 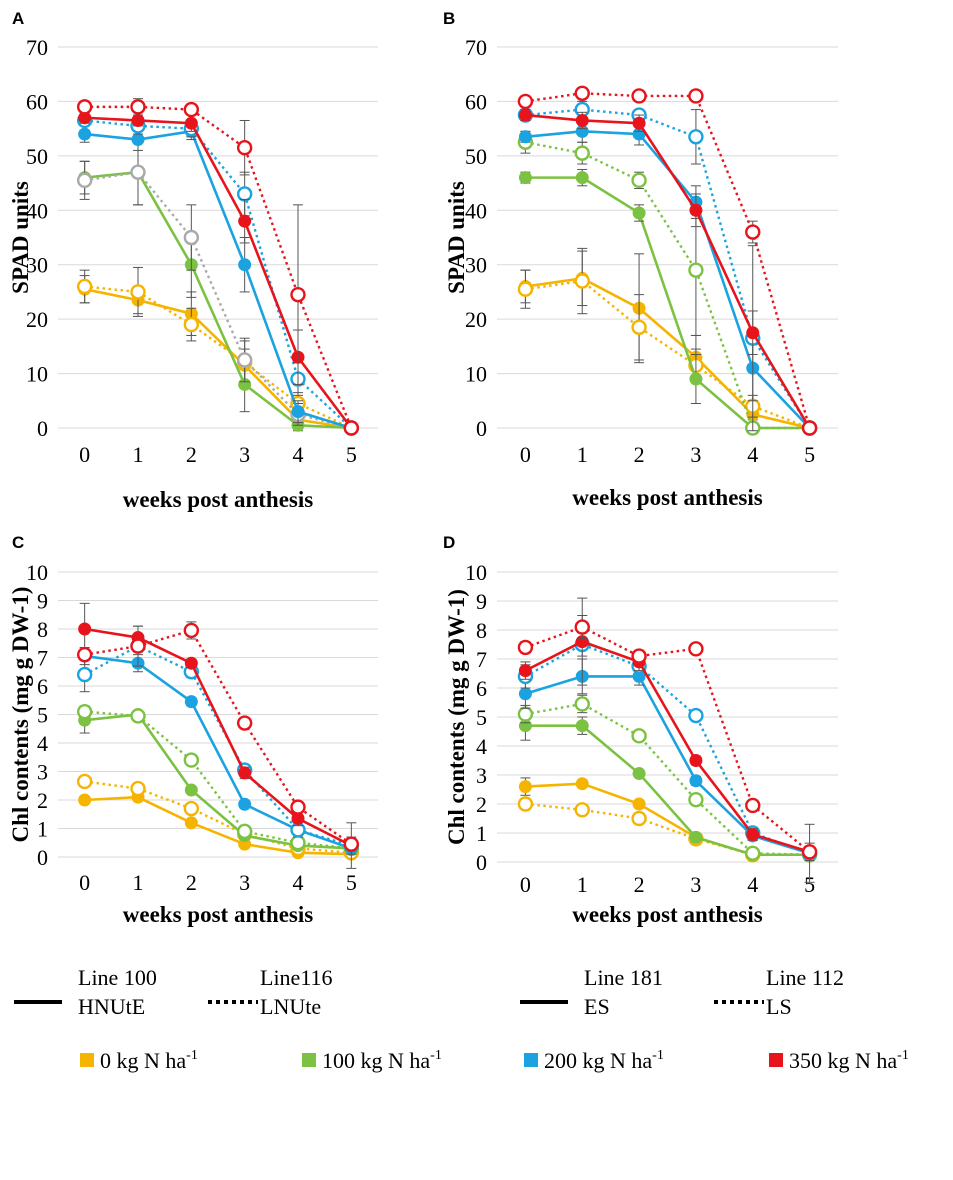 What do you see at coordinates (849, 1060) in the screenshot?
I see `legend-color-label: 350 kg N ha-1` at bounding box center [849, 1060].